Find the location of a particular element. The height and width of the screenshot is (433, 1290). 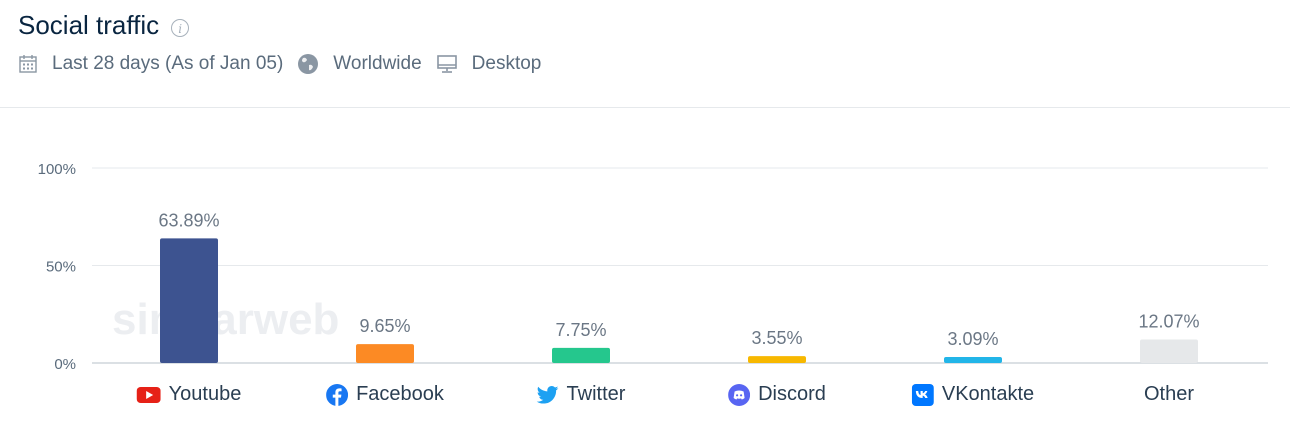

bar-twitter is located at coordinates (581, 355).